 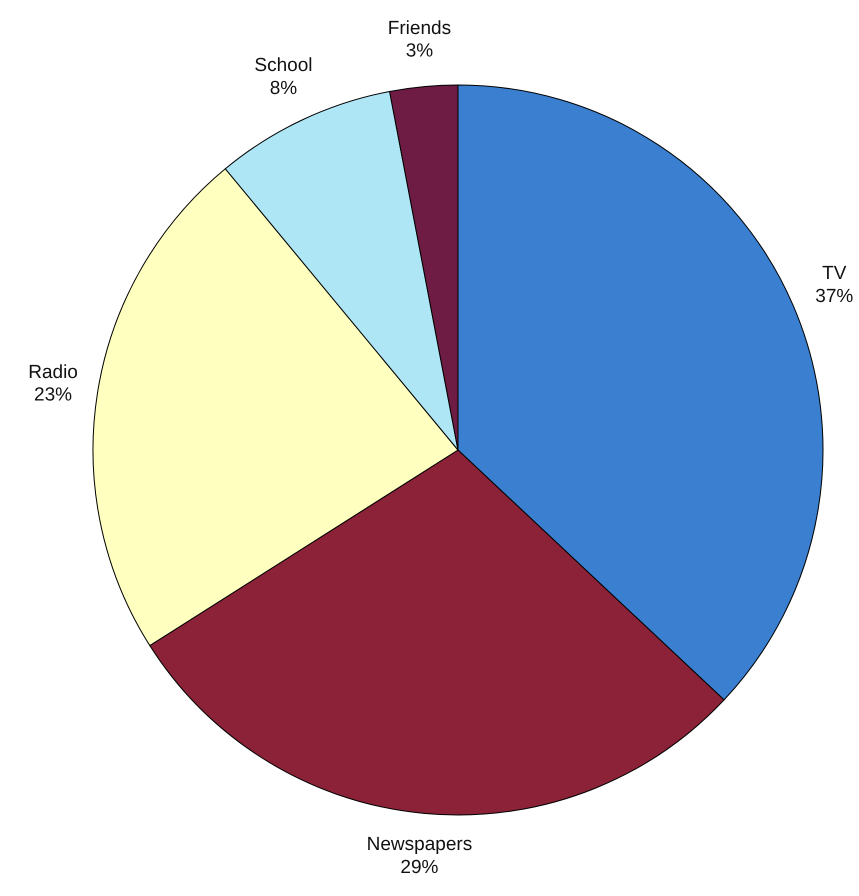 I want to click on data-label: 8%, so click(x=284, y=88).